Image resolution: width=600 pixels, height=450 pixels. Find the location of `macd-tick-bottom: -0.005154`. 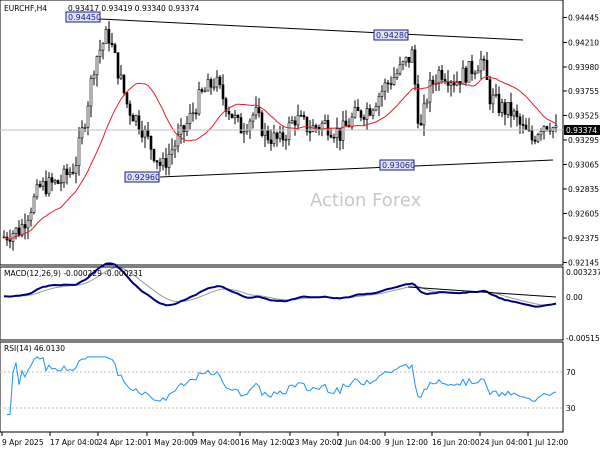

macd-tick-bottom: -0.005154 is located at coordinates (583, 338).